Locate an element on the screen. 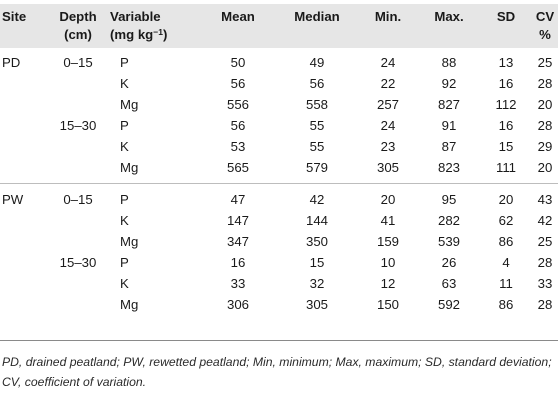 The height and width of the screenshot is (401, 558). header-cv-line1: CV is located at coordinates (545, 16).